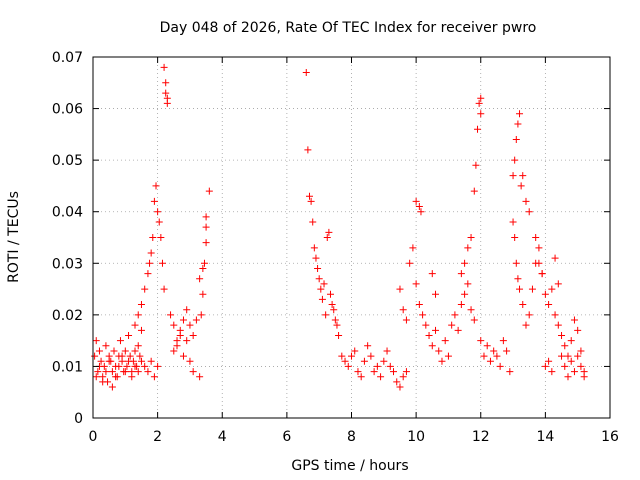 The image size is (640, 480). I want to click on y-tick-label: 0.01, so click(67, 367).